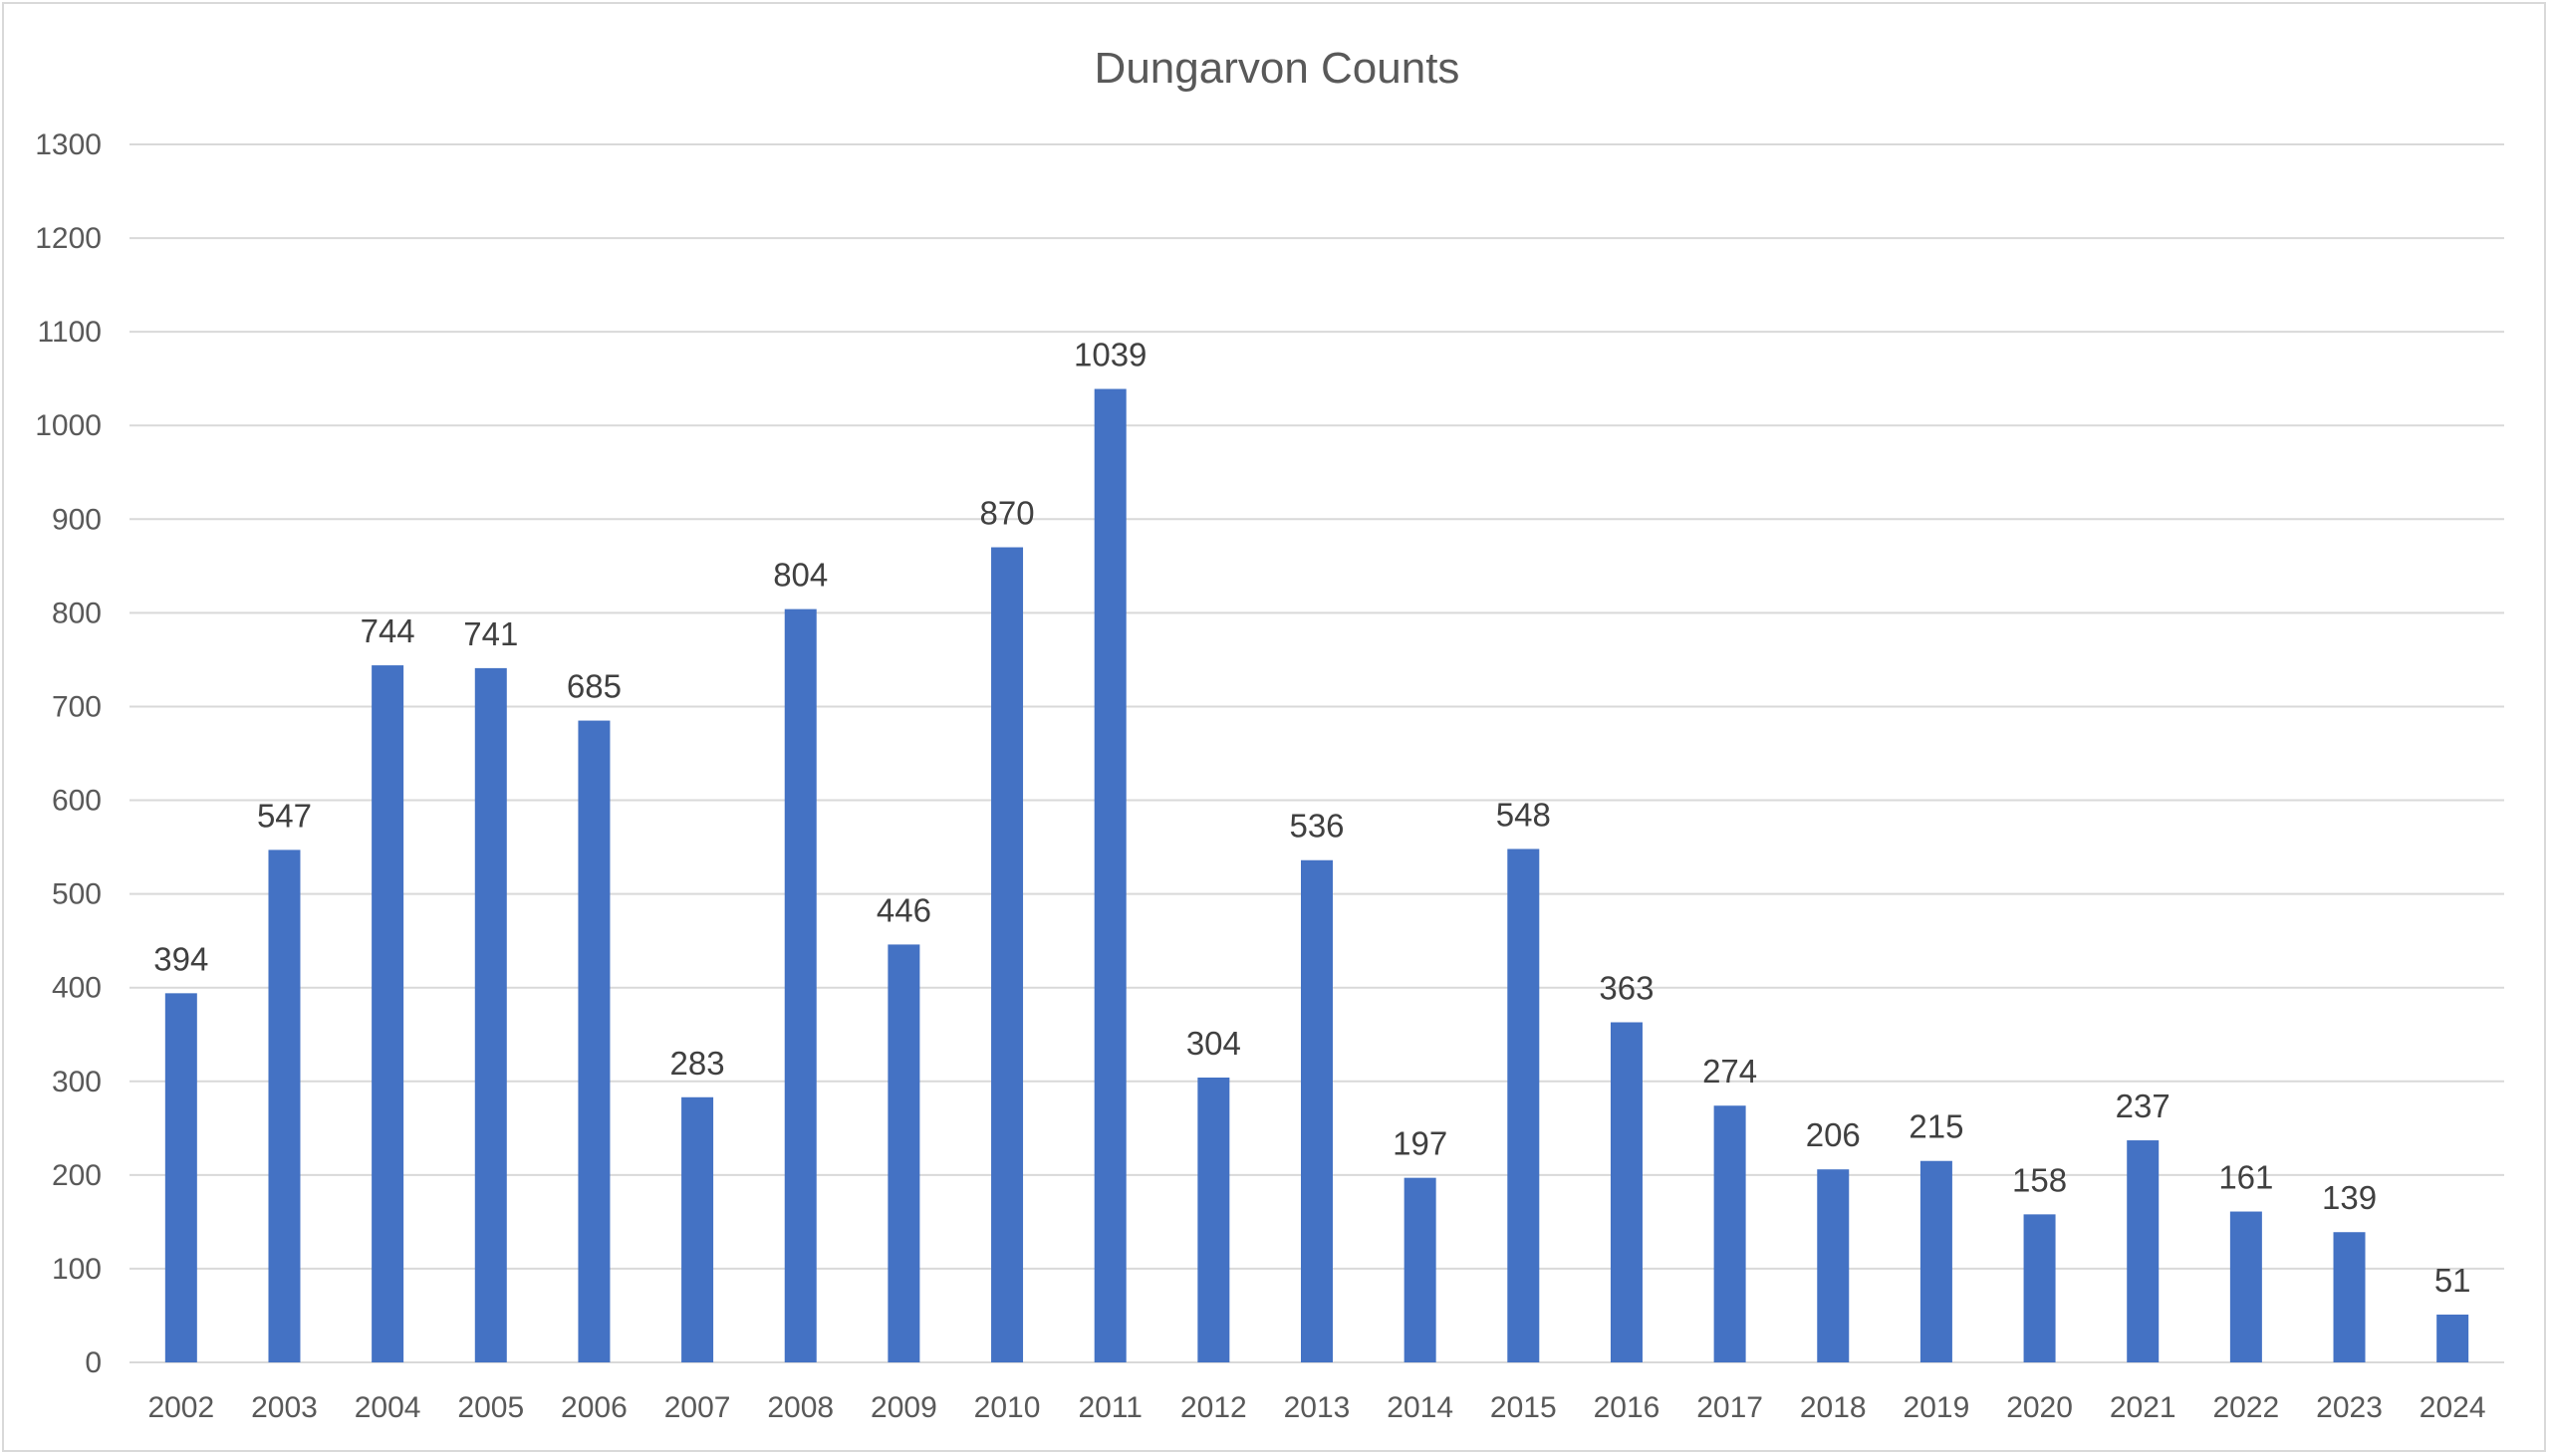 Image resolution: width=2550 pixels, height=1456 pixels. I want to click on data-label-2017: 274, so click(1729, 1071).